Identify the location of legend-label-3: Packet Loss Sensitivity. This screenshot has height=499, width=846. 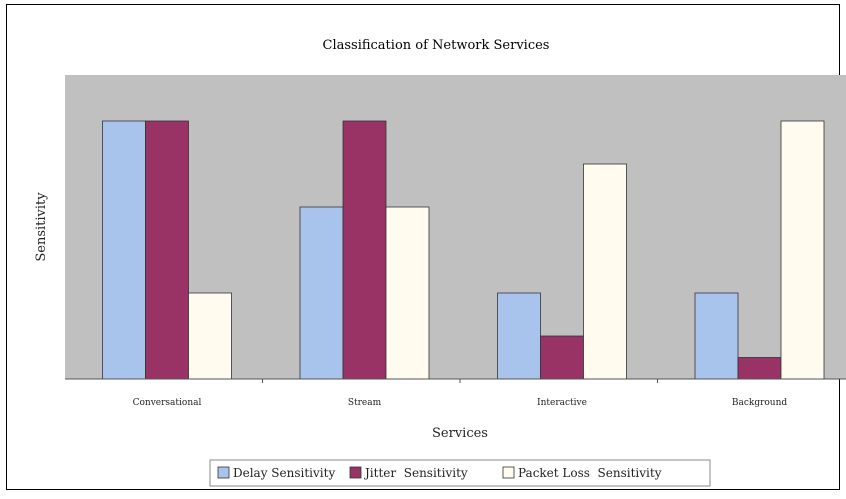
(590, 473).